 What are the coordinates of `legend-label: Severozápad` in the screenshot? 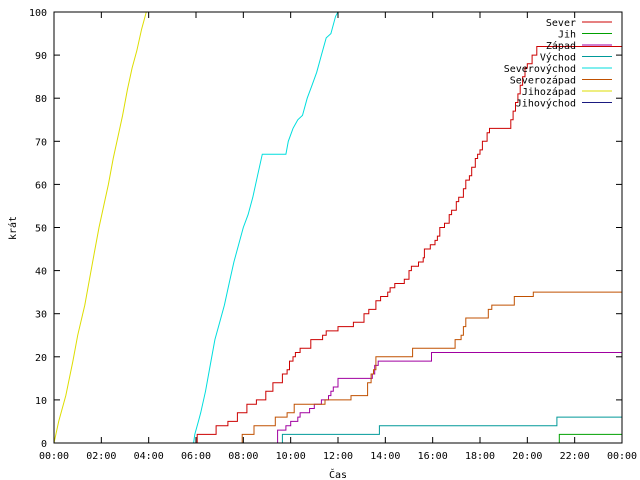 It's located at (543, 81).